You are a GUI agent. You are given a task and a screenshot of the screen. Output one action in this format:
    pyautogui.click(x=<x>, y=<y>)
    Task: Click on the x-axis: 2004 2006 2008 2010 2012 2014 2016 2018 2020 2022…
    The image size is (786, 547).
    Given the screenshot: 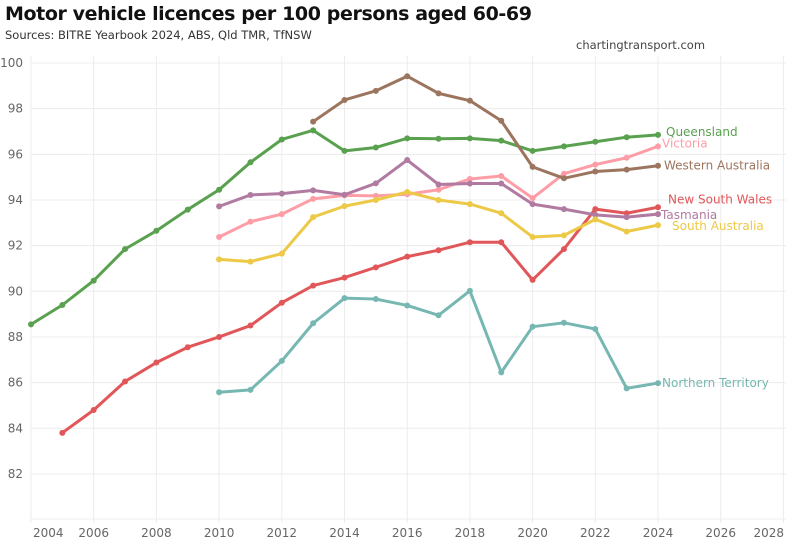 What is the action you would take?
    pyautogui.click(x=408, y=533)
    